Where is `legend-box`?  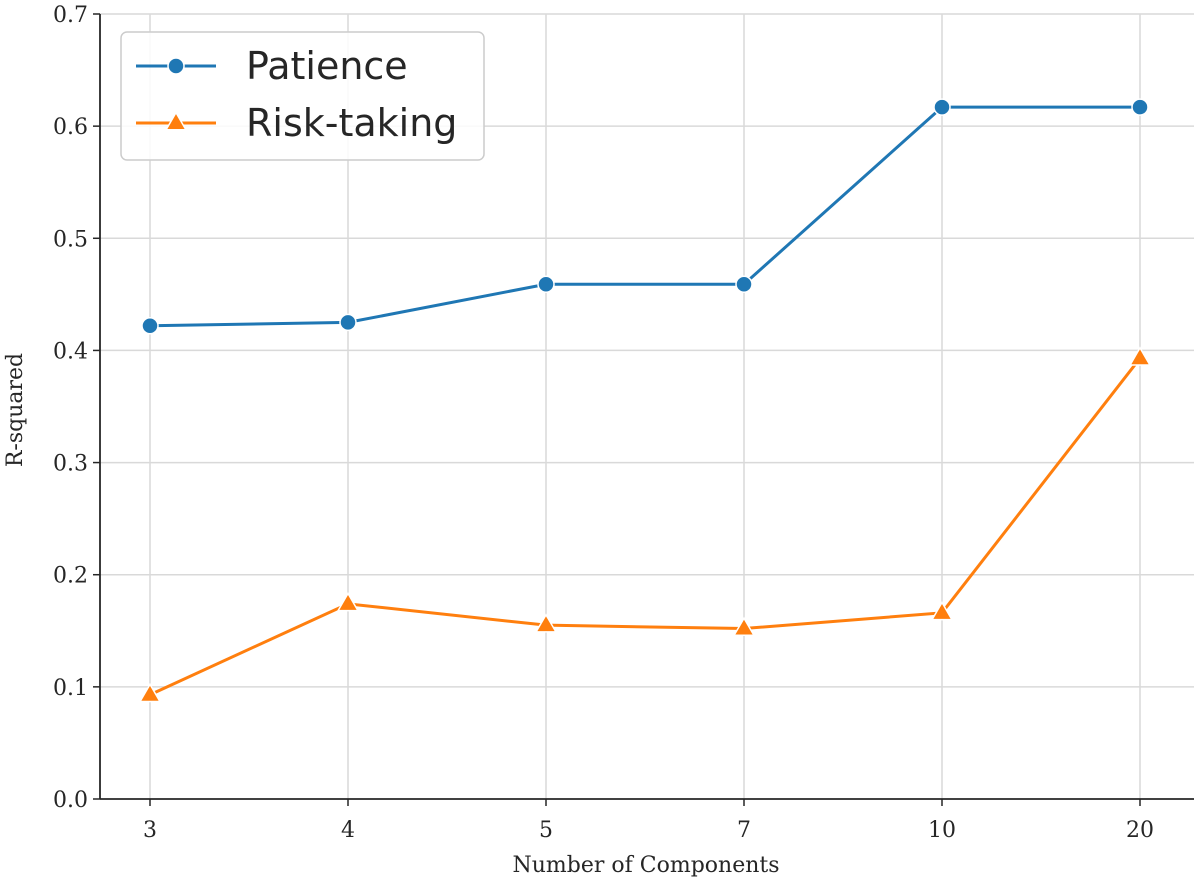
legend-box is located at coordinates (302, 96).